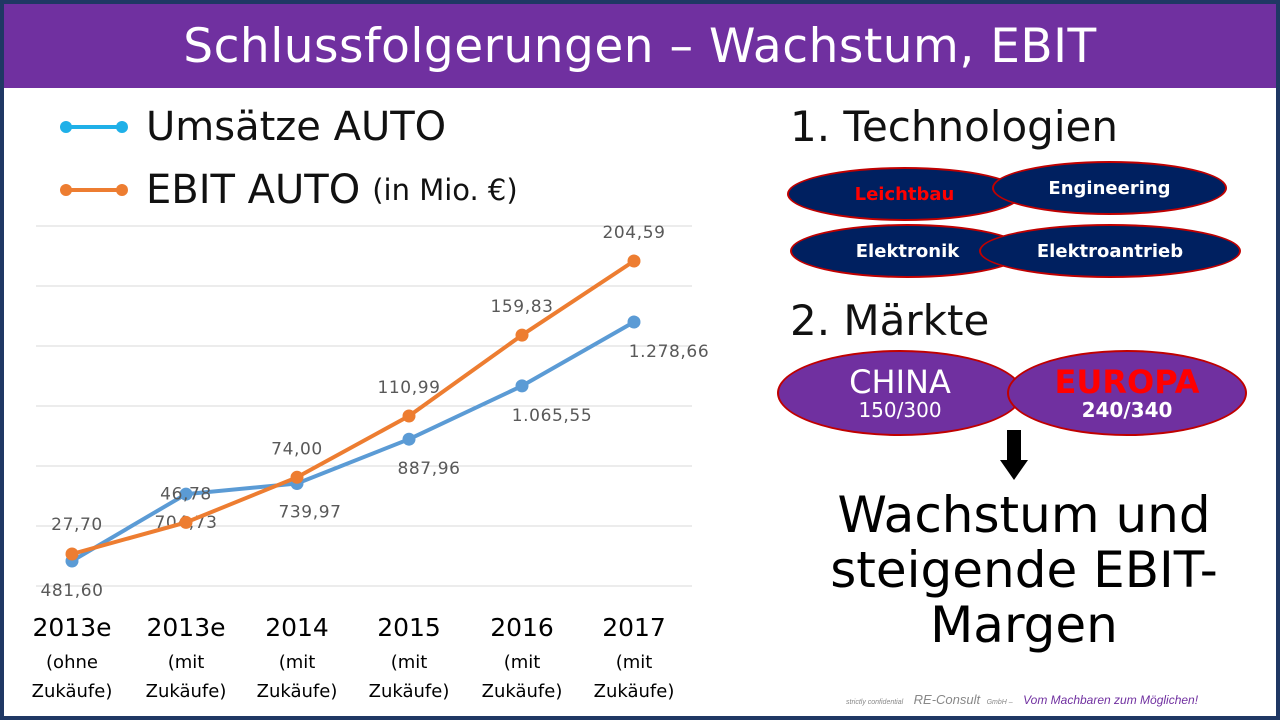  What do you see at coordinates (522, 691) in the screenshot?
I see `x-tick-note-4: Zukäufe)` at bounding box center [522, 691].